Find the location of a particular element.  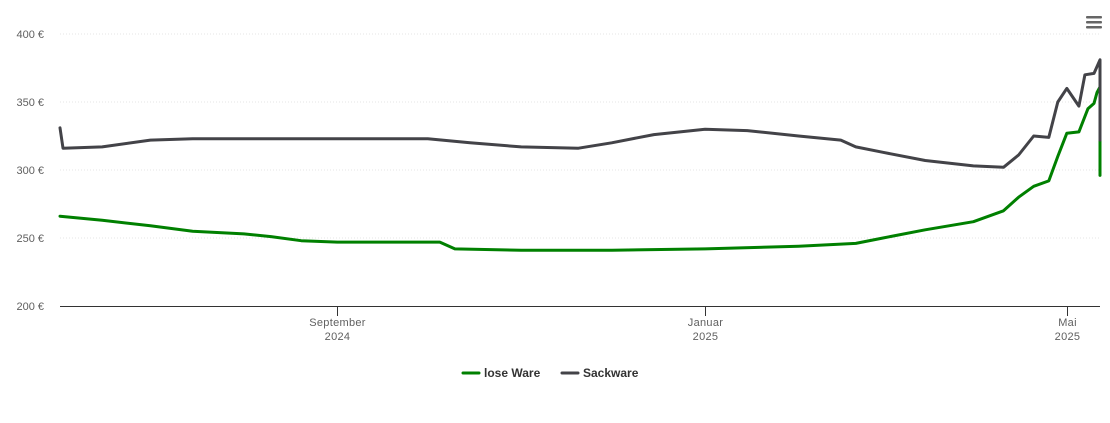

y-tick-label: 200 € is located at coordinates (30, 307).